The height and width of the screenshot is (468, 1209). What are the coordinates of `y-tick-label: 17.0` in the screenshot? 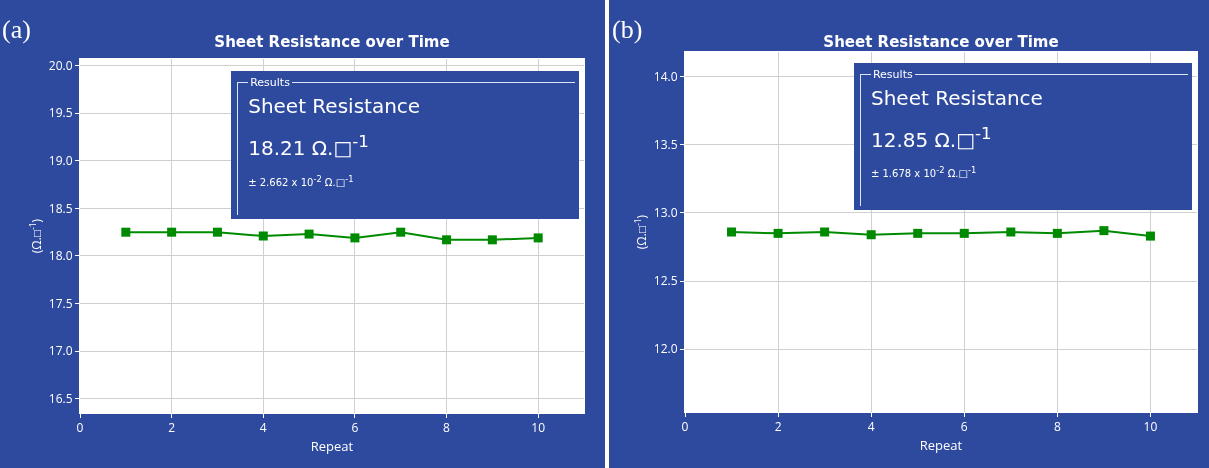 It's located at (60, 351).